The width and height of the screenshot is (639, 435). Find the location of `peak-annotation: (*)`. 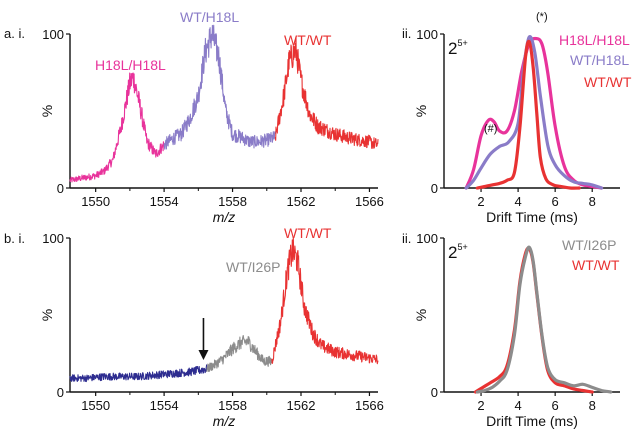

peak-annotation: (*) is located at coordinates (542, 17).